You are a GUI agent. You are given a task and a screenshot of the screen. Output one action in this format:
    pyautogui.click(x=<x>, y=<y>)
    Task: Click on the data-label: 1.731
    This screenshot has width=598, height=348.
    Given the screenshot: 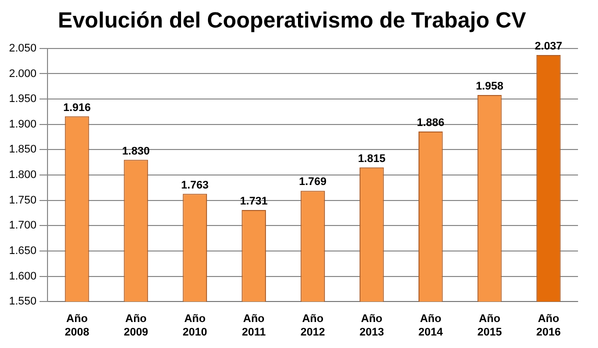 What is the action you would take?
    pyautogui.click(x=254, y=201)
    